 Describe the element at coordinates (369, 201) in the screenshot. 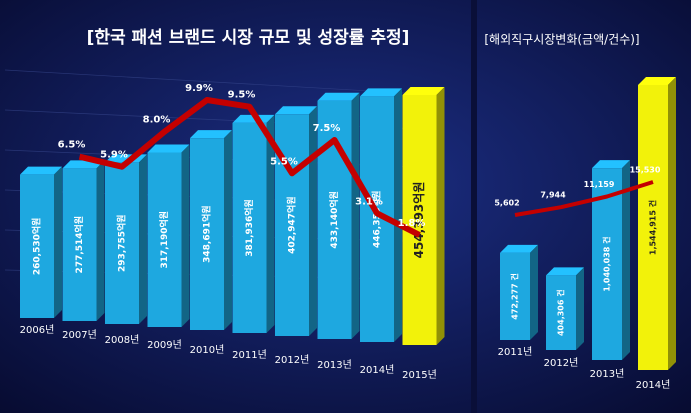

I see `line-value-label: 3.1%` at that location.